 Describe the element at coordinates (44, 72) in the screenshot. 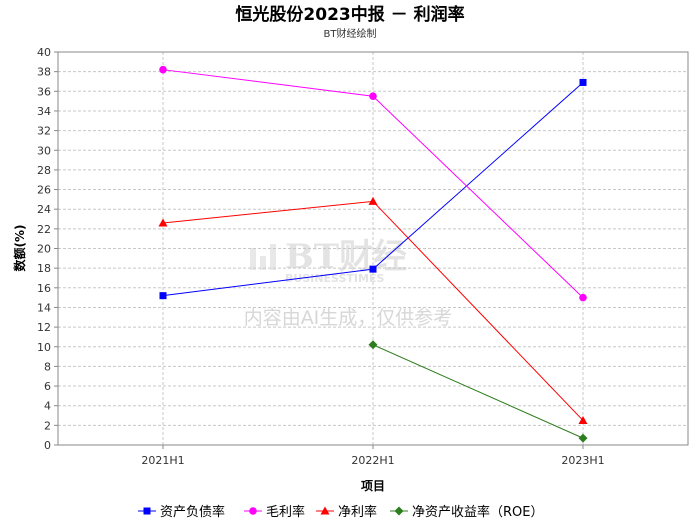

I see `y-tick-label: 38` at that location.